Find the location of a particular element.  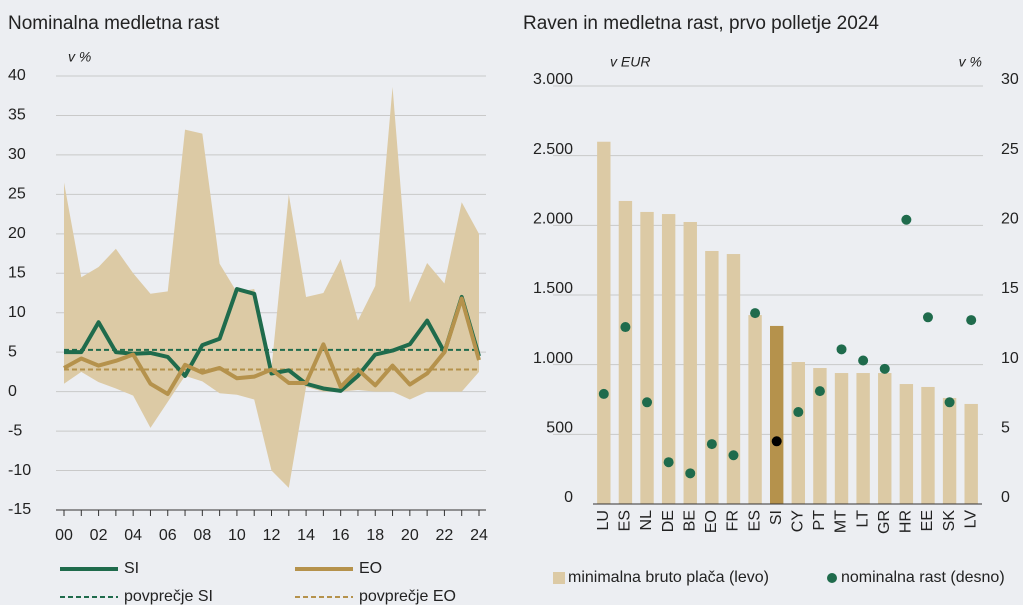

x-tick-label: EE is located at coordinates (927, 520).